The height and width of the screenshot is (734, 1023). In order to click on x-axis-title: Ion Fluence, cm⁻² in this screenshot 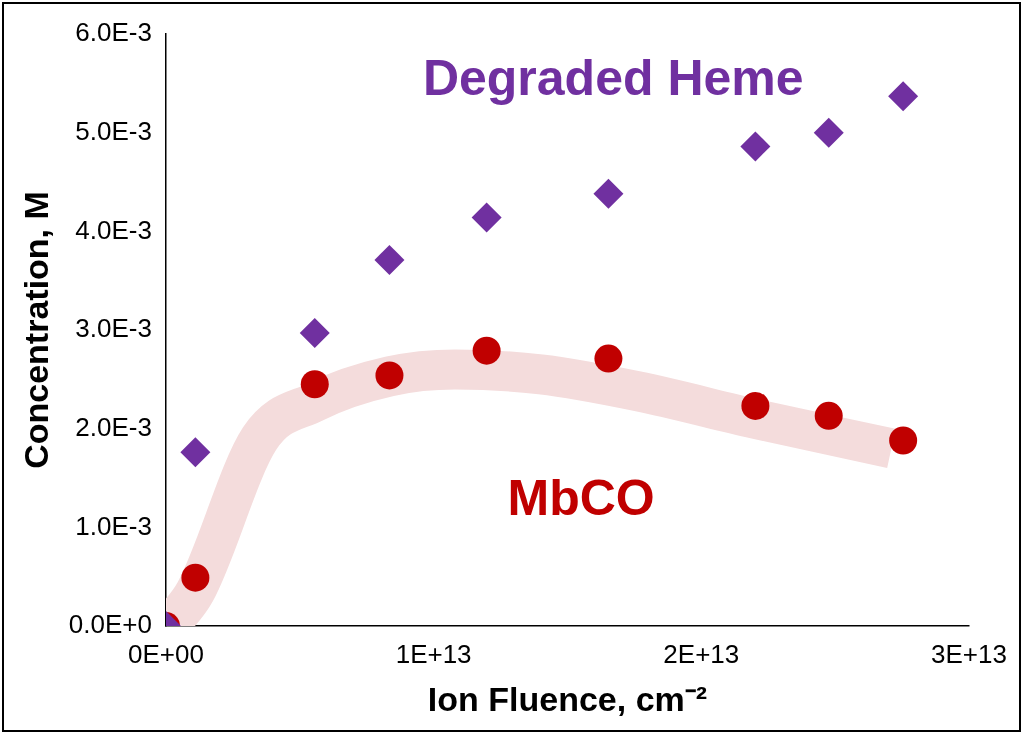, I will do `click(567, 698)`.